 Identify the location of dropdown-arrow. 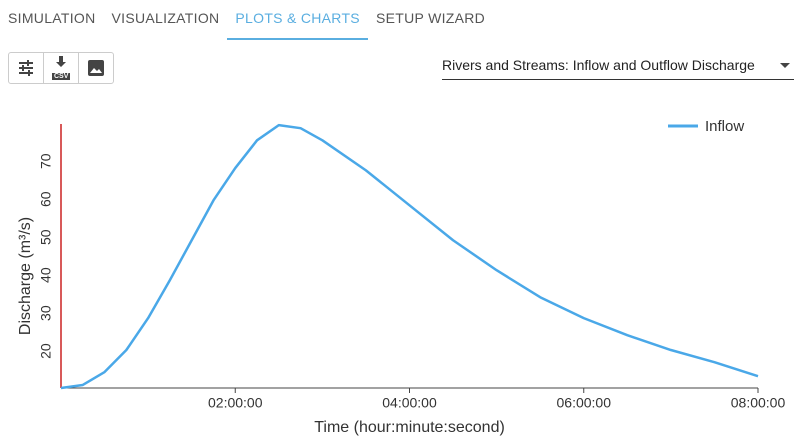
(785, 65).